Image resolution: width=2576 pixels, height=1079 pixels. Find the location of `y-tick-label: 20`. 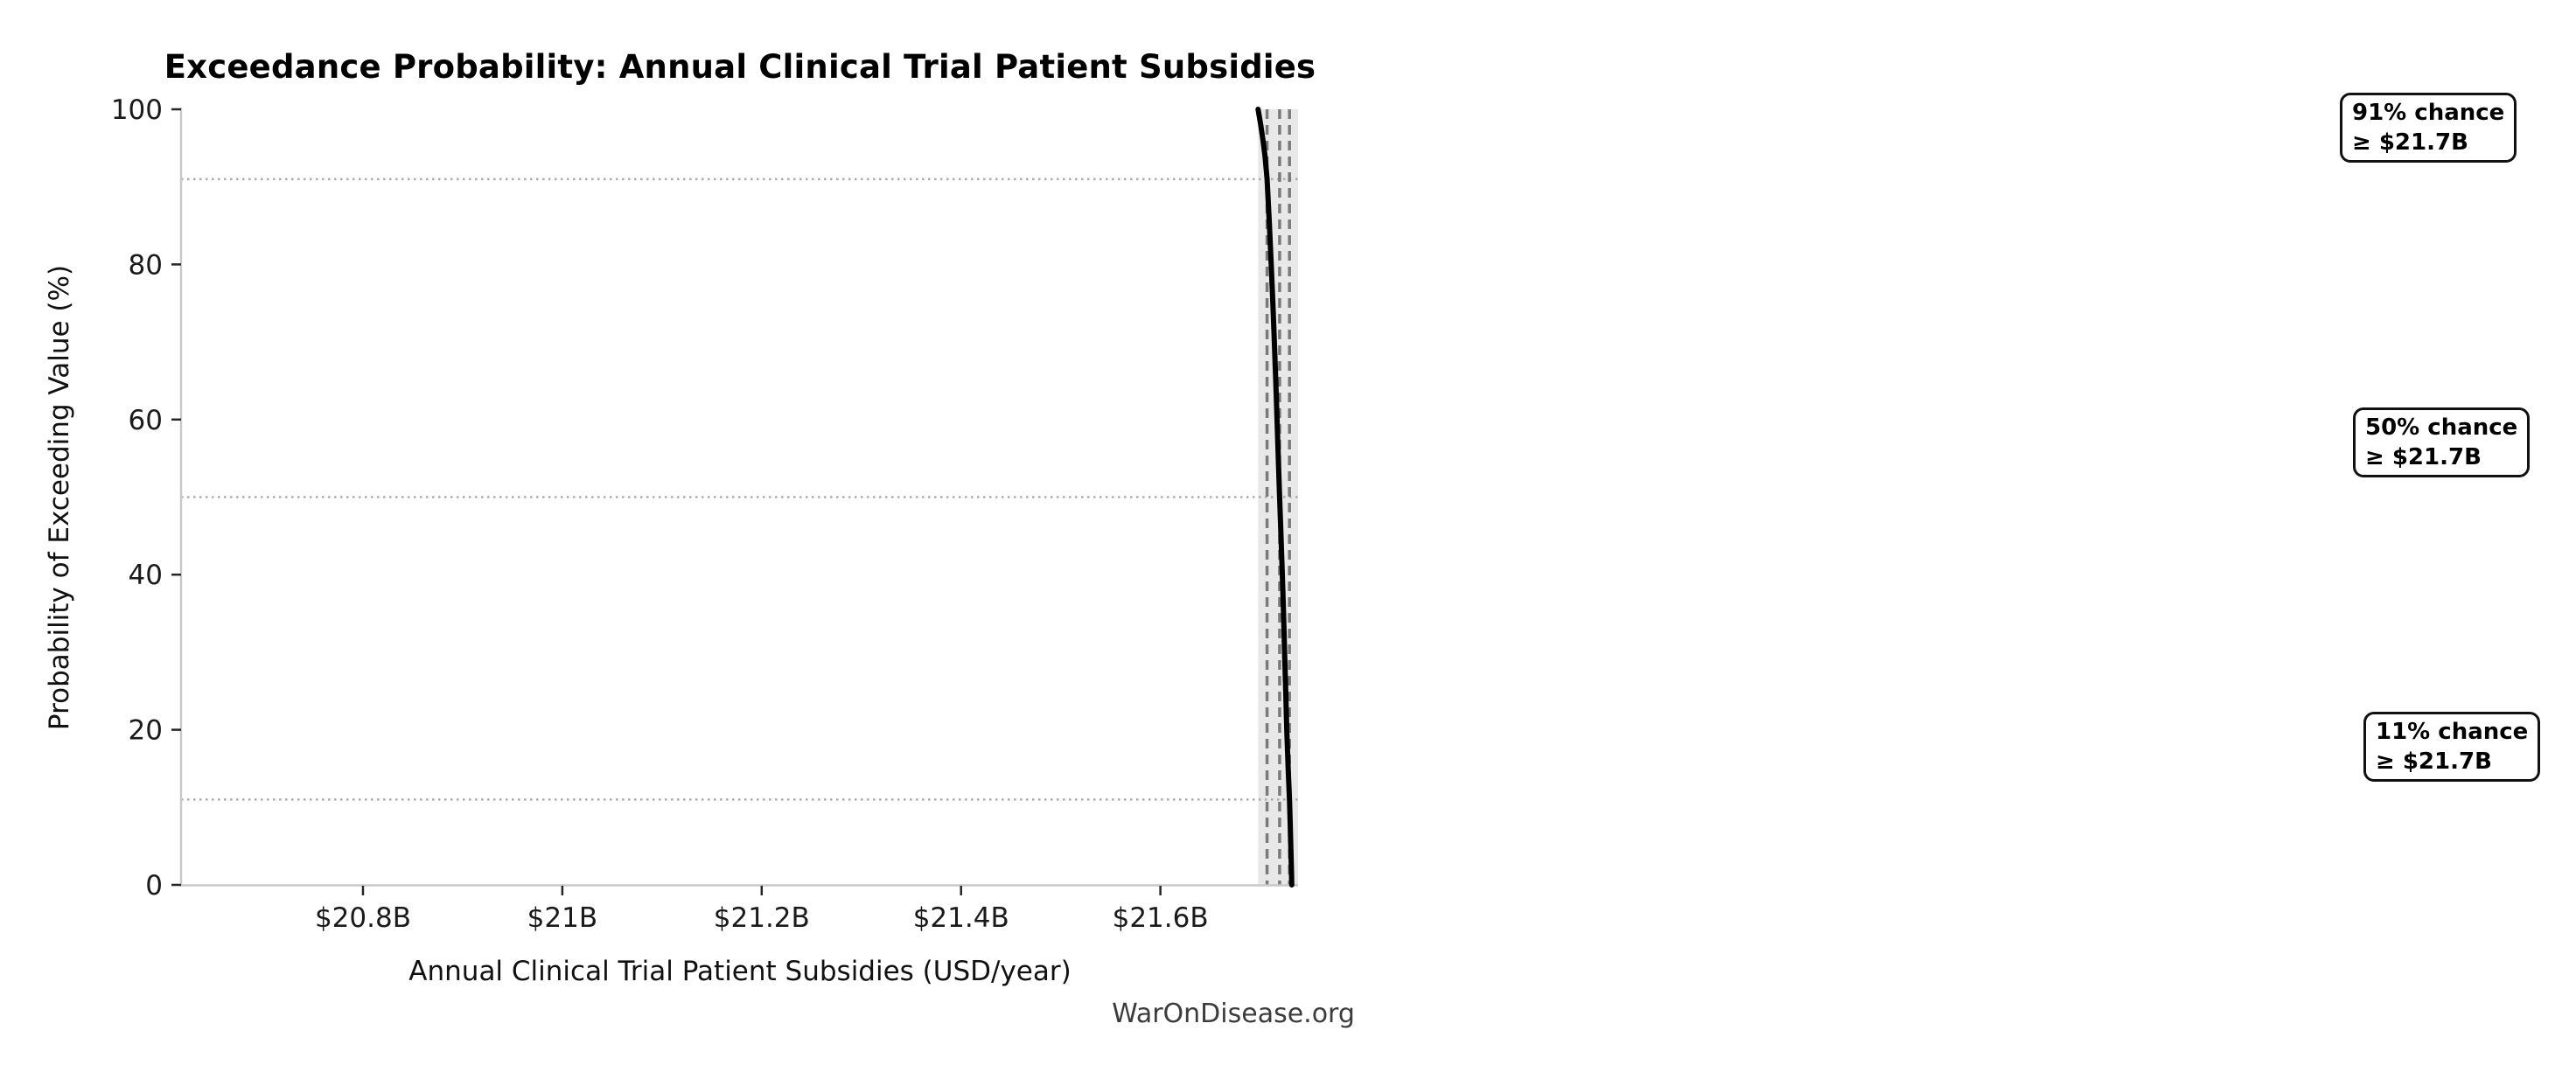

y-tick-label: 20 is located at coordinates (146, 731).